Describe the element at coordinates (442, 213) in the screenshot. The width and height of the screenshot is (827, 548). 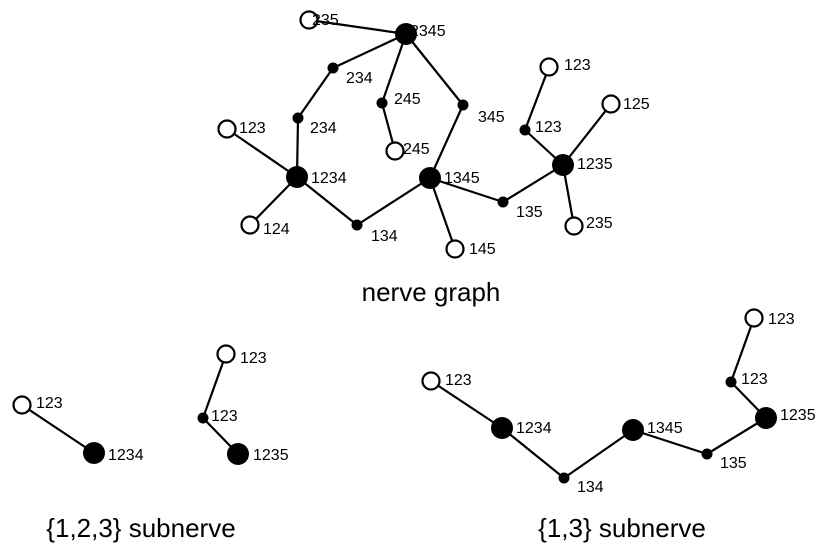
I see `edge-nerve-n1345-n145` at that location.